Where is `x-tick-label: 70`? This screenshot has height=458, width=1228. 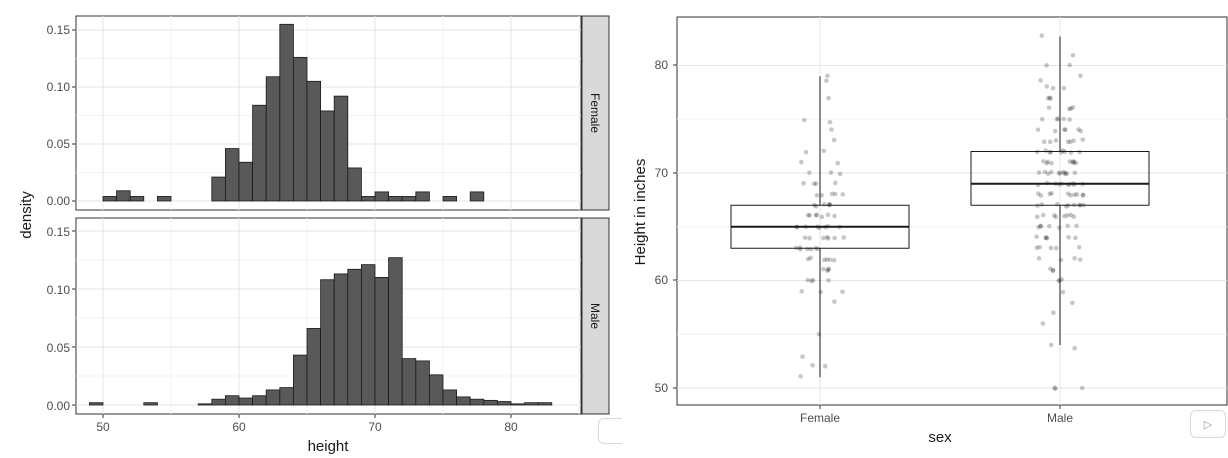
x-tick-label: 70 is located at coordinates (375, 427).